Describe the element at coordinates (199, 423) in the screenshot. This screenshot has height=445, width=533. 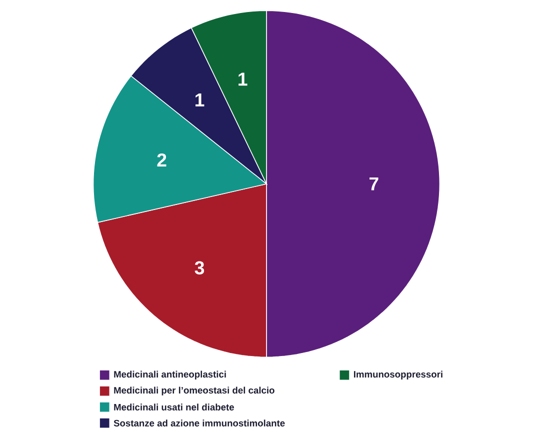
I see `legend-label: Sostanze ad azione immunostimolante` at that location.